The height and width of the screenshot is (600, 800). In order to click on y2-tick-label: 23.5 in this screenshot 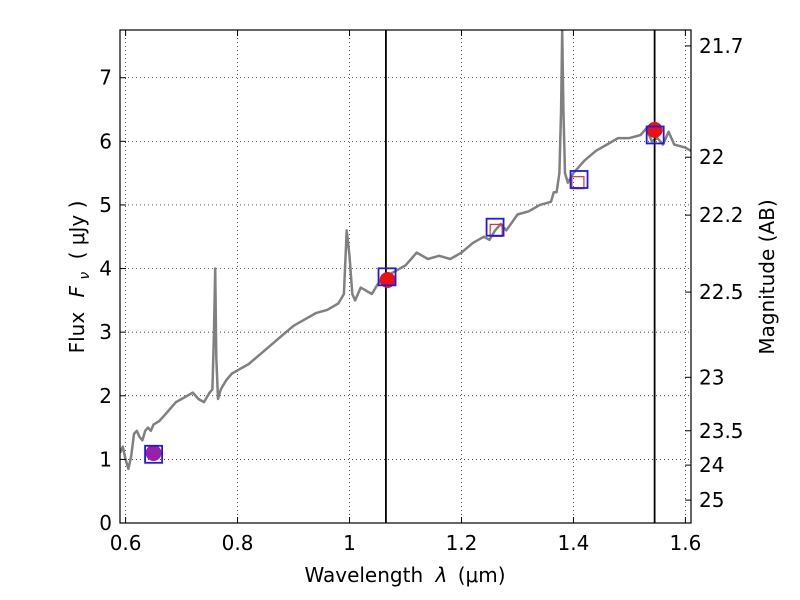, I will do `click(721, 431)`.